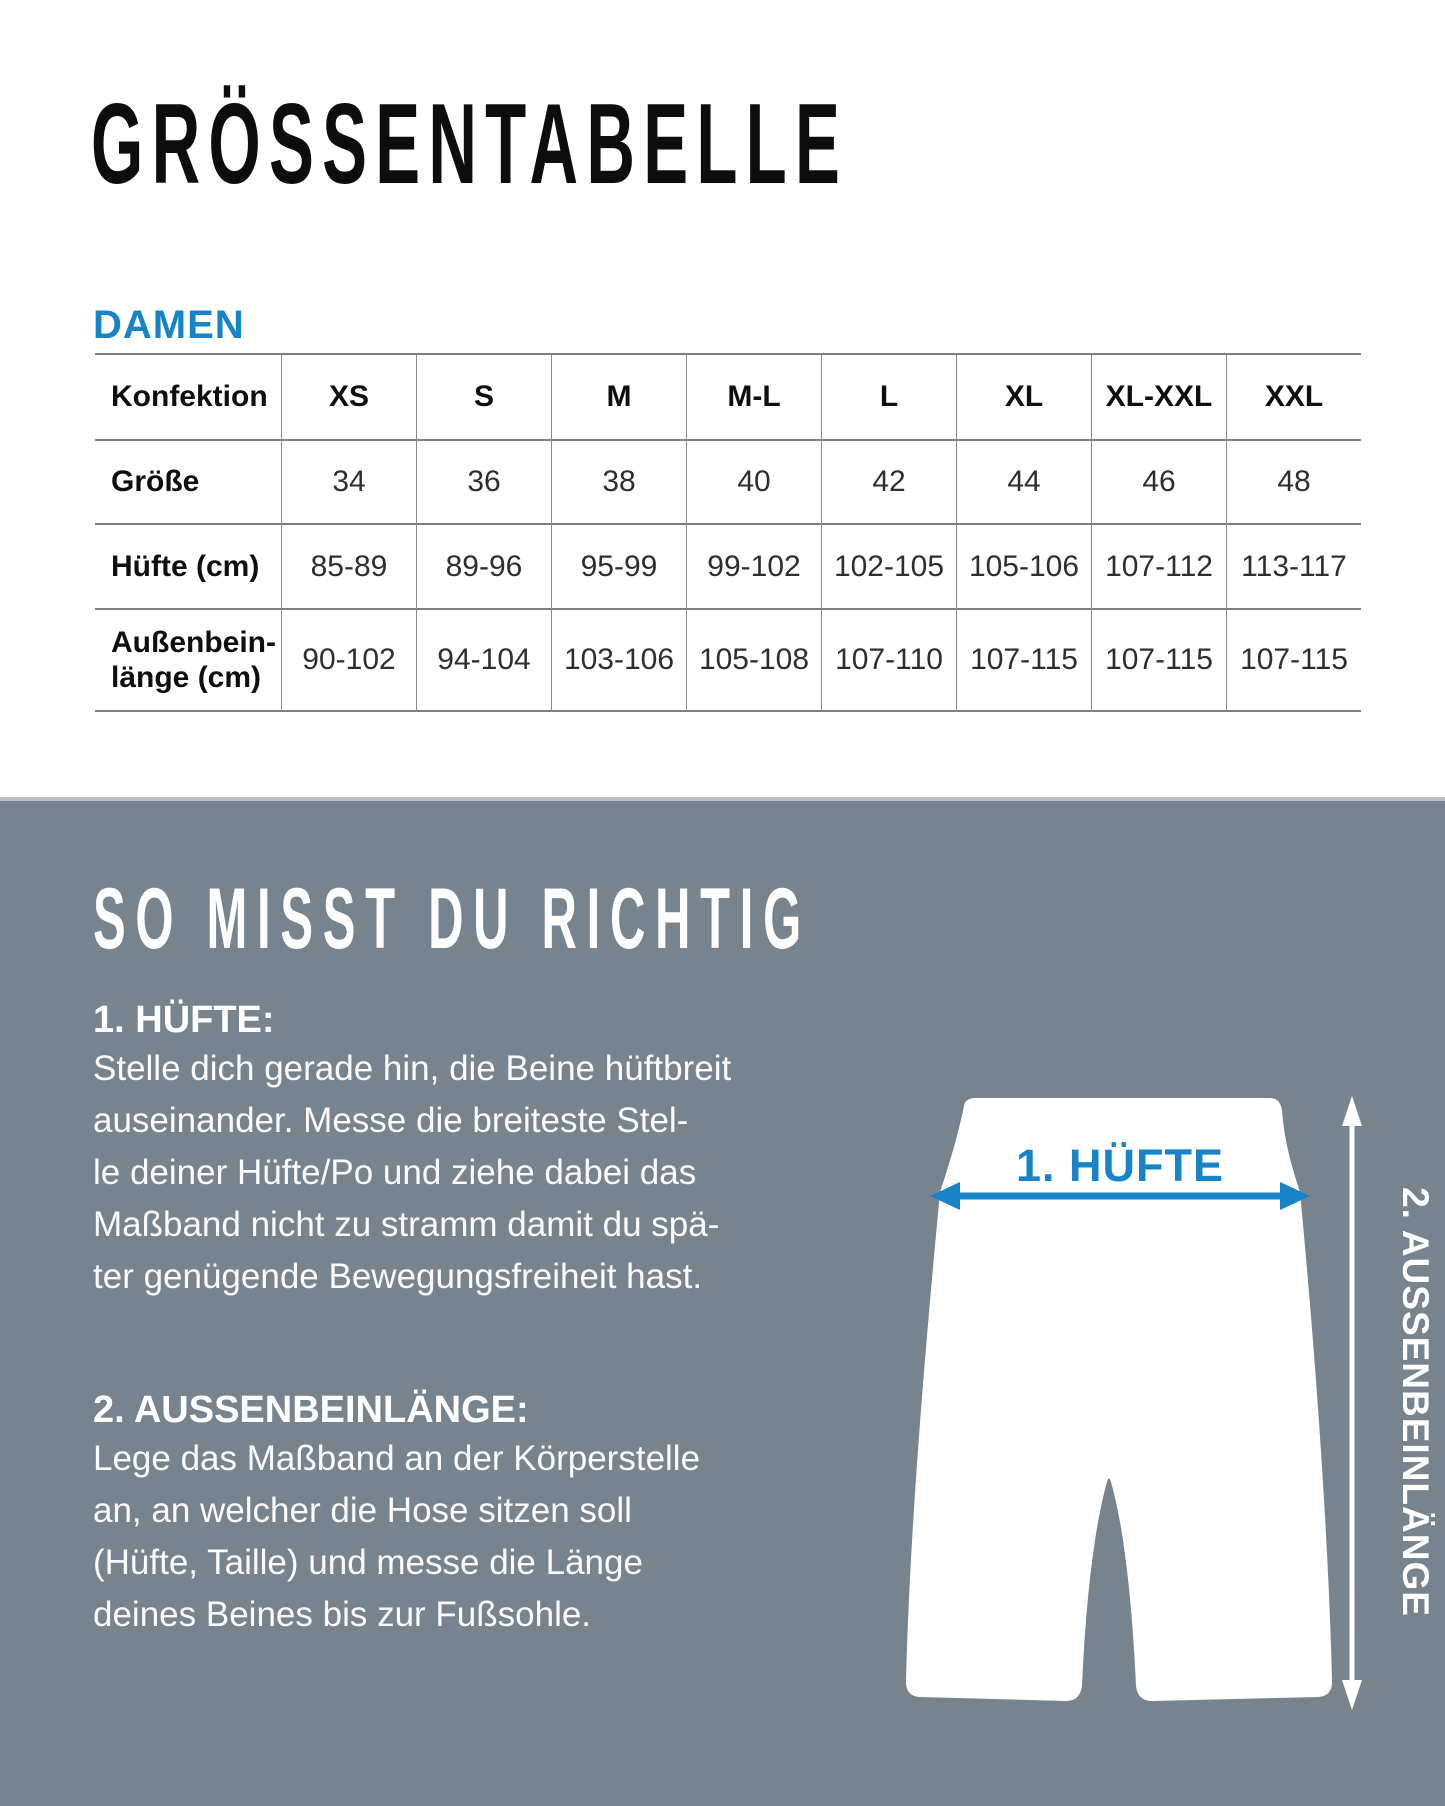 The height and width of the screenshot is (1806, 1445). I want to click on table-cell: 38, so click(618, 483).